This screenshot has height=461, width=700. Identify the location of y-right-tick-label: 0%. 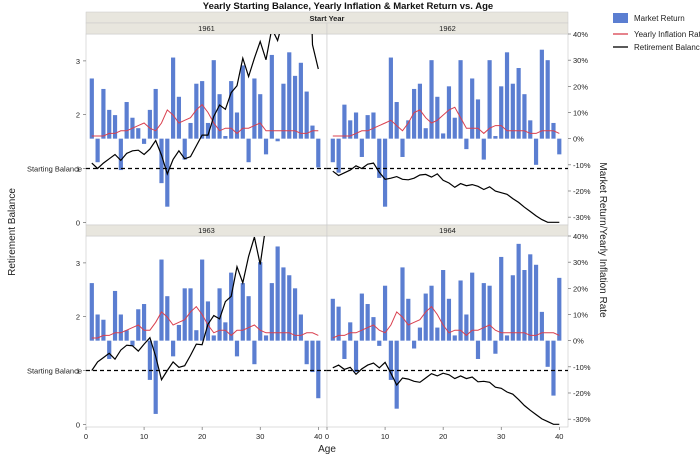
(578, 139).